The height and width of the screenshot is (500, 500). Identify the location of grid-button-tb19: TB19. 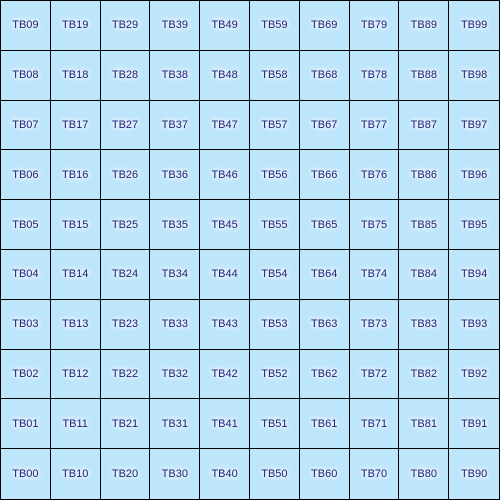
(75, 26).